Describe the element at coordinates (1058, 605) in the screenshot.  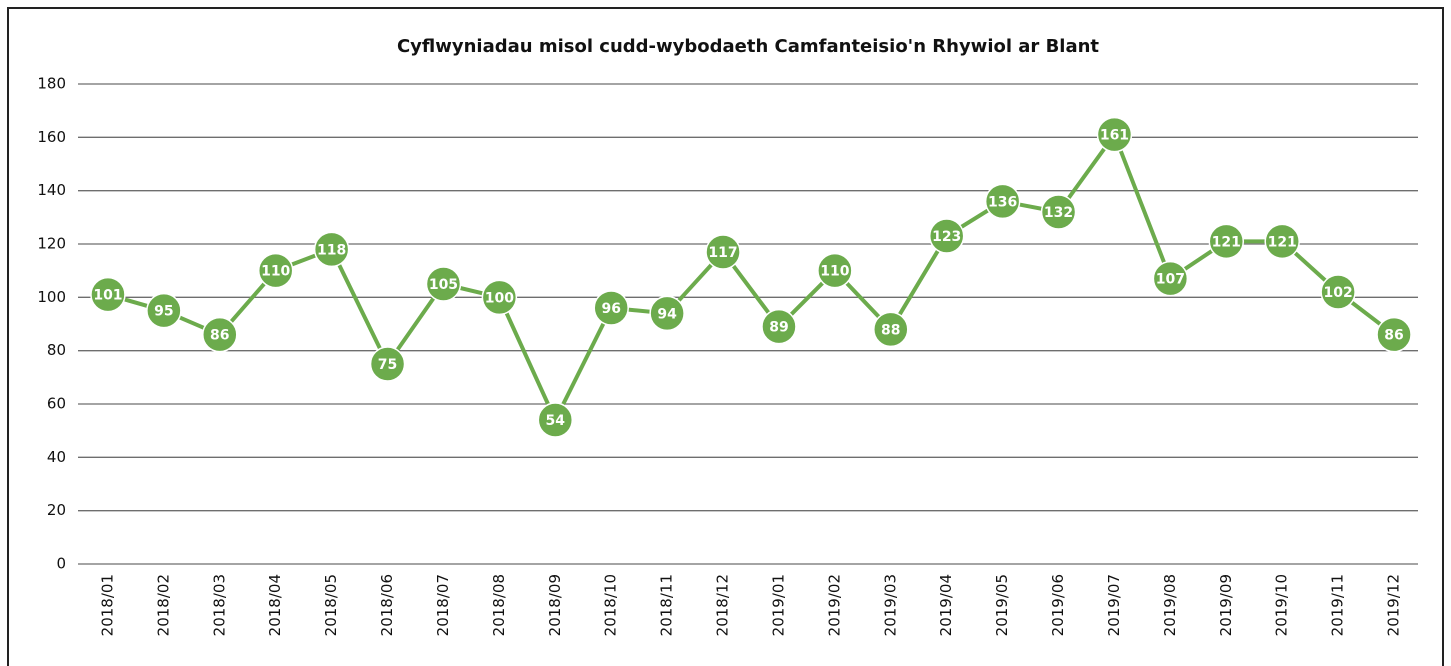
I see `x-tick-label: 2019/06` at that location.